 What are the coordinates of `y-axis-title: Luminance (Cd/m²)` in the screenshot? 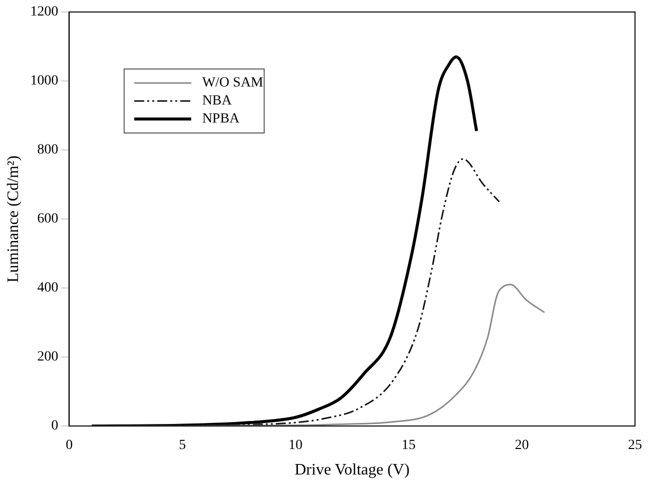 It's located at (13, 219).